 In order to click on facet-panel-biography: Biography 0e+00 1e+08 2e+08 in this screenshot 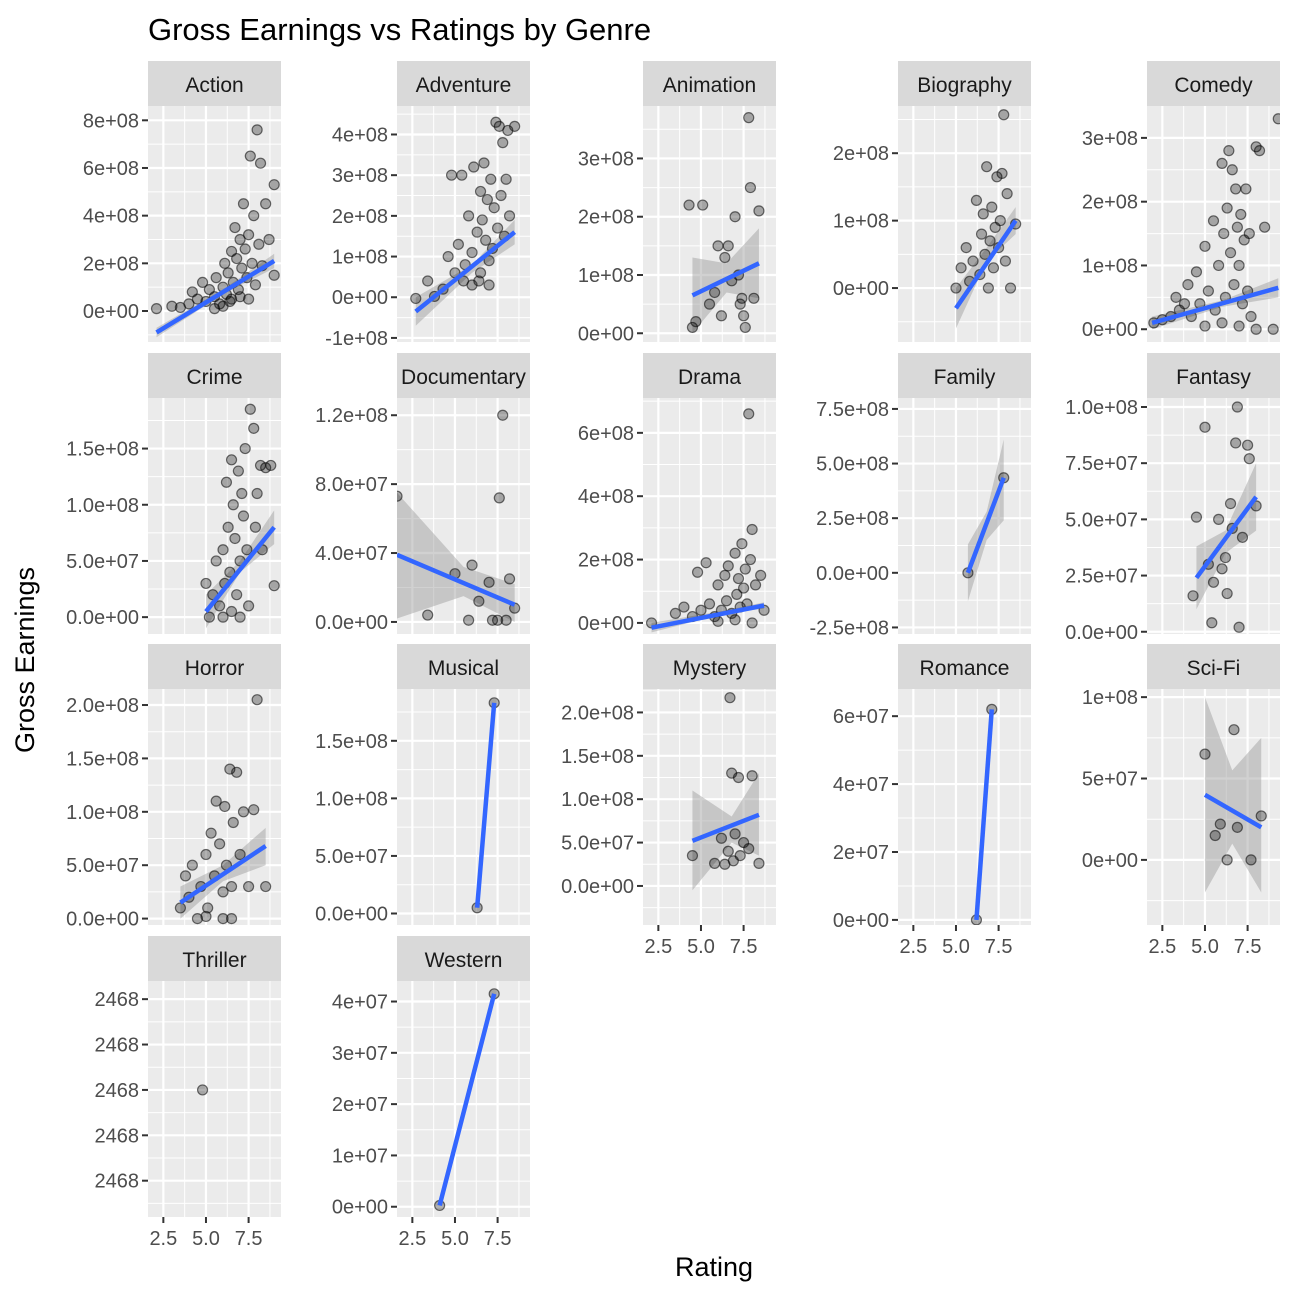, I will do `click(932, 201)`.